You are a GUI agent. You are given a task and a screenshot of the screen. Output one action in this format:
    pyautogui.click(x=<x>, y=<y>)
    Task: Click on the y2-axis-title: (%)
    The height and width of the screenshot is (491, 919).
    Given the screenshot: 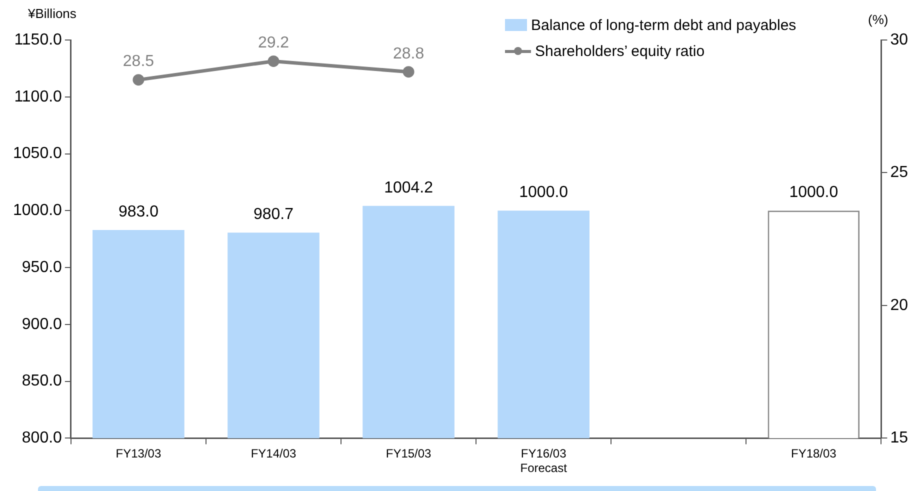 What is the action you would take?
    pyautogui.click(x=878, y=19)
    